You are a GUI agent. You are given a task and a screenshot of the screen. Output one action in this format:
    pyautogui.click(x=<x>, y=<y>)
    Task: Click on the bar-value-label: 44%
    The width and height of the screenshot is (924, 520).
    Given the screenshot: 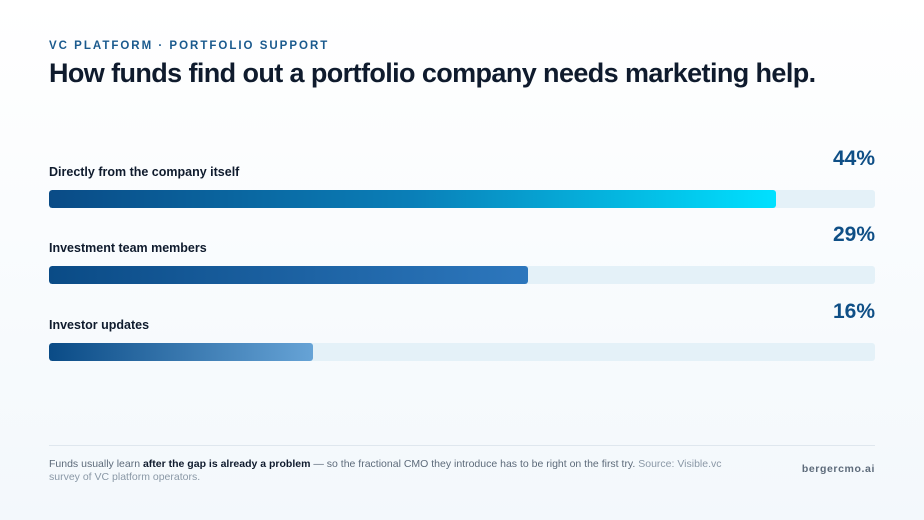 What is the action you would take?
    pyautogui.click(x=853, y=158)
    